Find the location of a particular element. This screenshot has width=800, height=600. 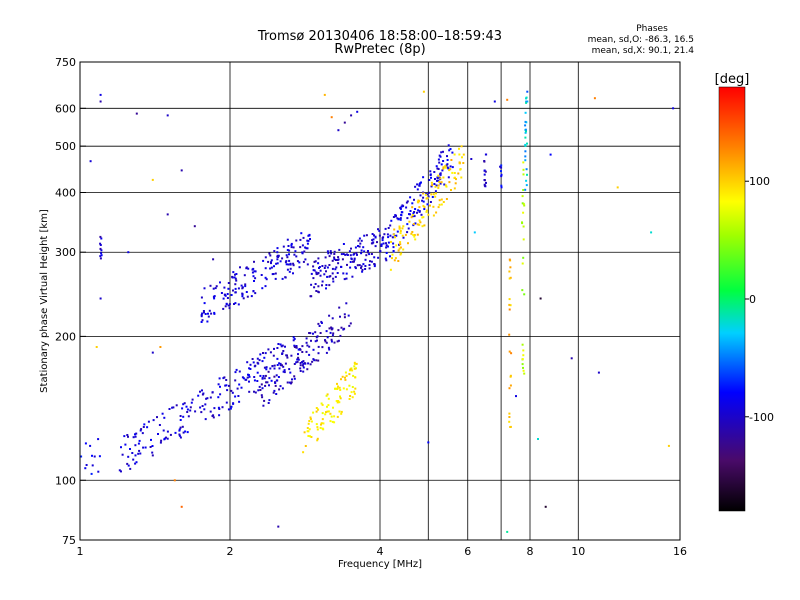

y-tick-label: 300 is located at coordinates (65, 252).